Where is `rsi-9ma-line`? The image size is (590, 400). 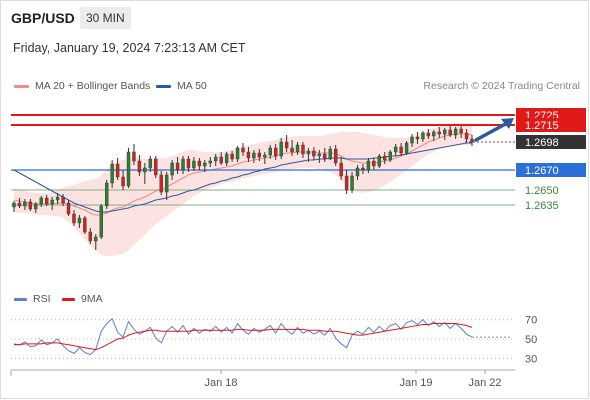 rsi-9ma-line is located at coordinates (243, 337).